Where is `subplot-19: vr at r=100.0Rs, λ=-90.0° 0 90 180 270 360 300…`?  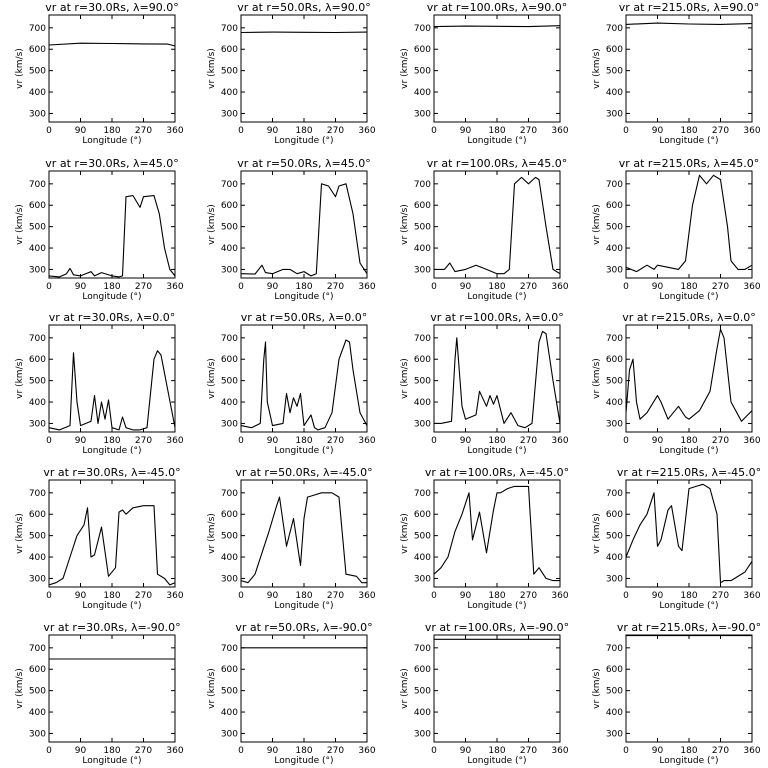
subplot-19: vr at r=100.0Rs, λ=-90.0° 0 90 180 270 360 300… is located at coordinates (484, 693).